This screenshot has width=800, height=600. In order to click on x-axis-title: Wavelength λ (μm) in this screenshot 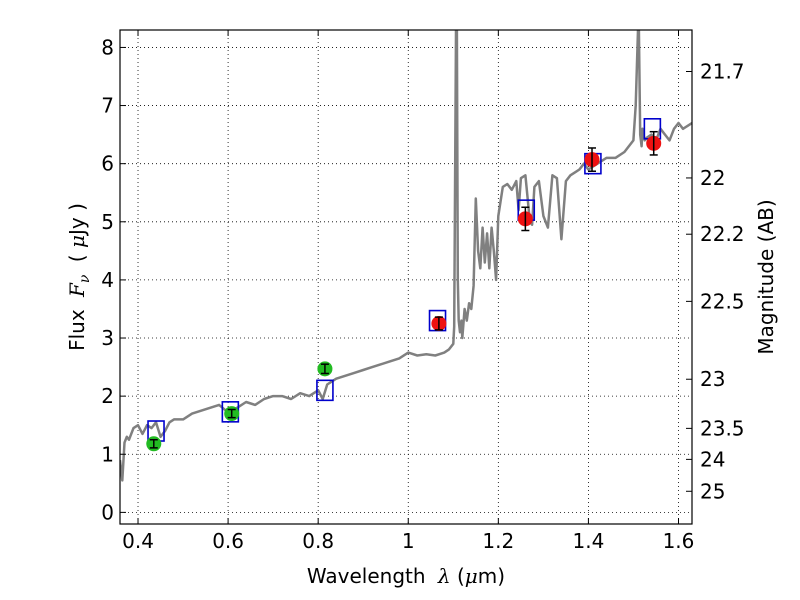, I will do `click(406, 576)`.